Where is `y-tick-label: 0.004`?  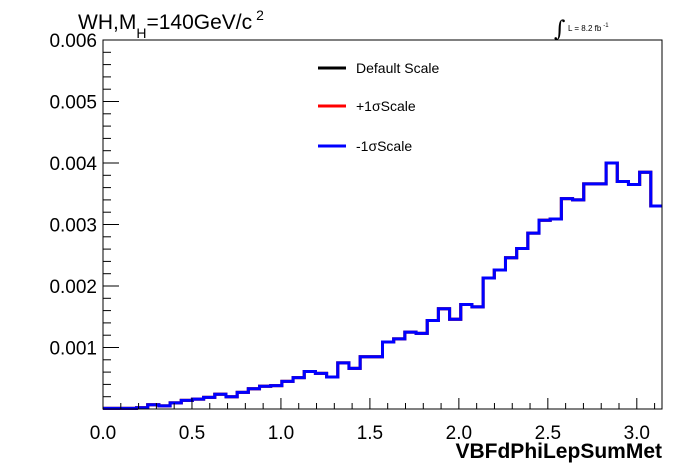
y-tick-label: 0.004 is located at coordinates (73, 164).